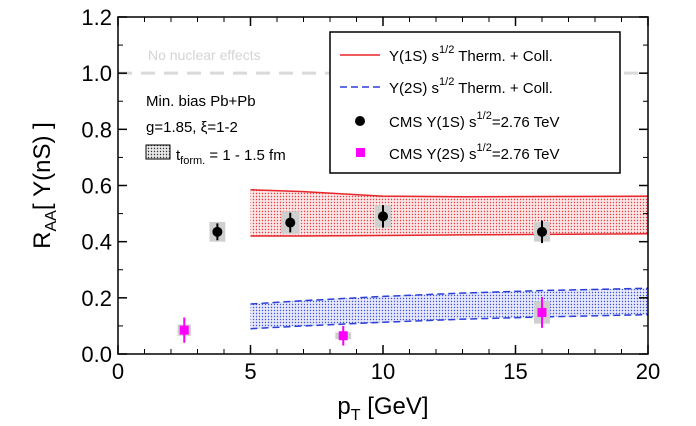 The image size is (696, 426). What do you see at coordinates (471, 86) in the screenshot?
I see `legend-label-2s-band: Υ(2S) s1/2 Therm. + Coll.` at bounding box center [471, 86].